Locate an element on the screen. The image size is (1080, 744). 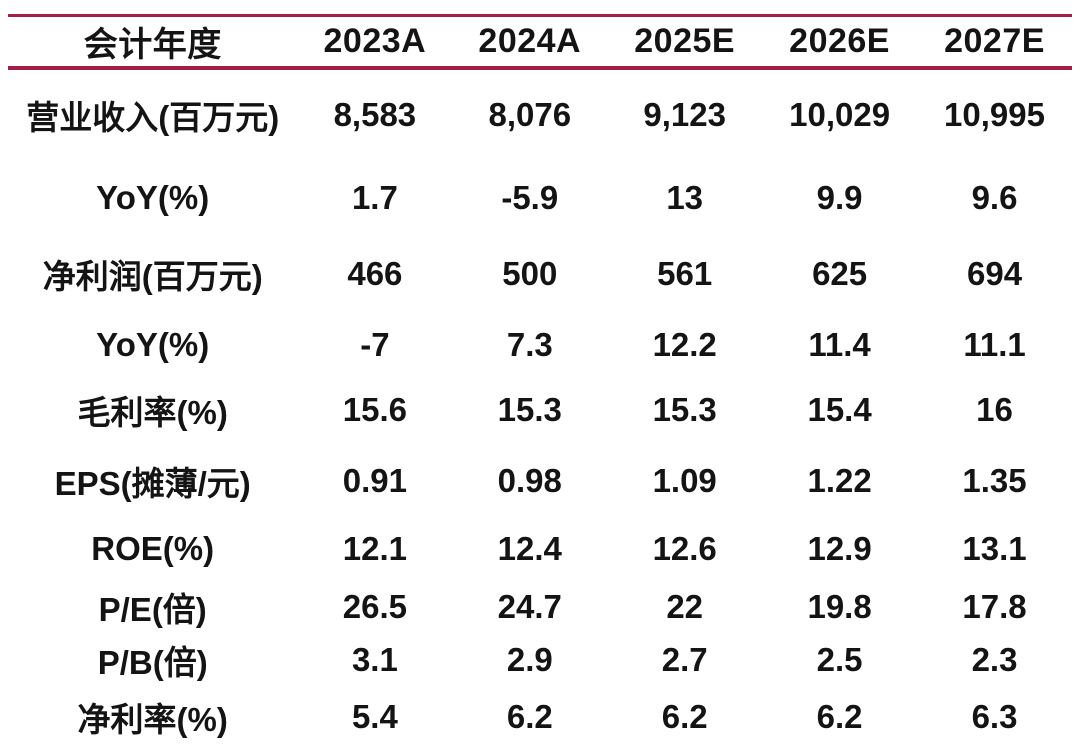
cell-value: 13.1 is located at coordinates (994, 548).